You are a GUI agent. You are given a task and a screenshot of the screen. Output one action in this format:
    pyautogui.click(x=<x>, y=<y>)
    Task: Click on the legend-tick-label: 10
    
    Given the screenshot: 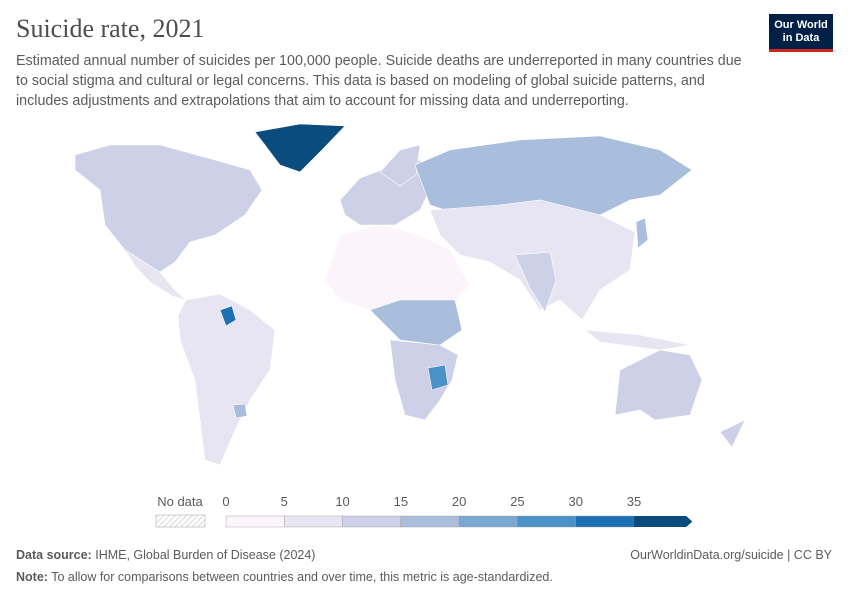 What is the action you would take?
    pyautogui.click(x=342, y=501)
    